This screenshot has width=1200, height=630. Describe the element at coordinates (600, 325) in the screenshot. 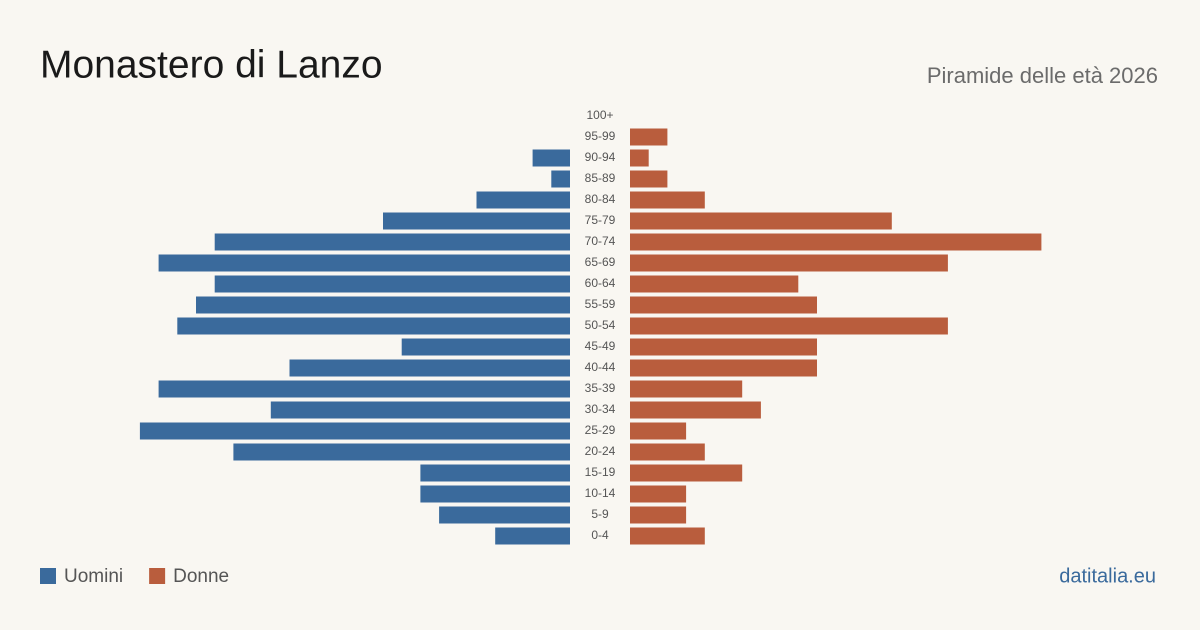

I see `age-label: 50-54` at that location.